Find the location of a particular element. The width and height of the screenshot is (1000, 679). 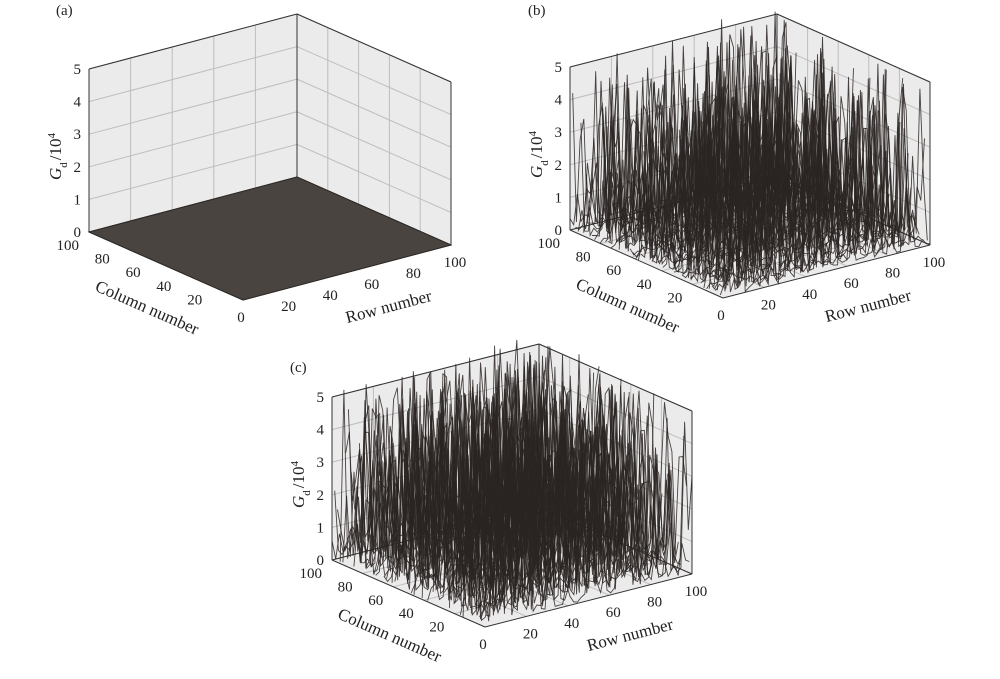

panel-label: (b) is located at coordinates (537, 11).